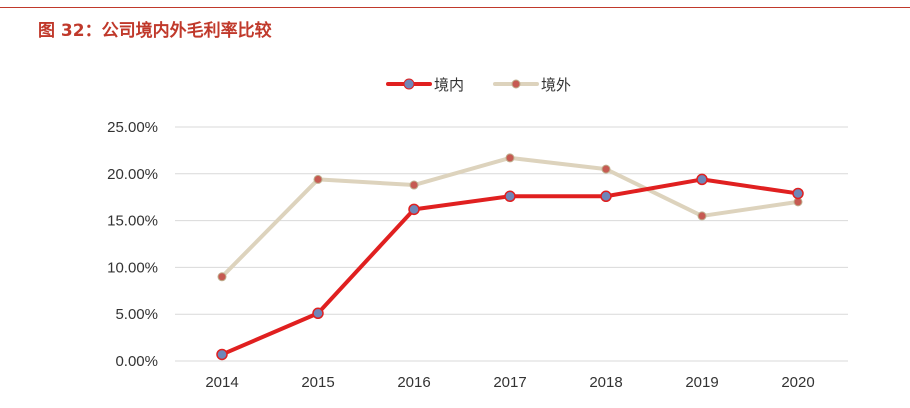 This screenshot has height=408, width=910. Describe the element at coordinates (516, 84) in the screenshot. I see `legend-marker-overseas` at that location.